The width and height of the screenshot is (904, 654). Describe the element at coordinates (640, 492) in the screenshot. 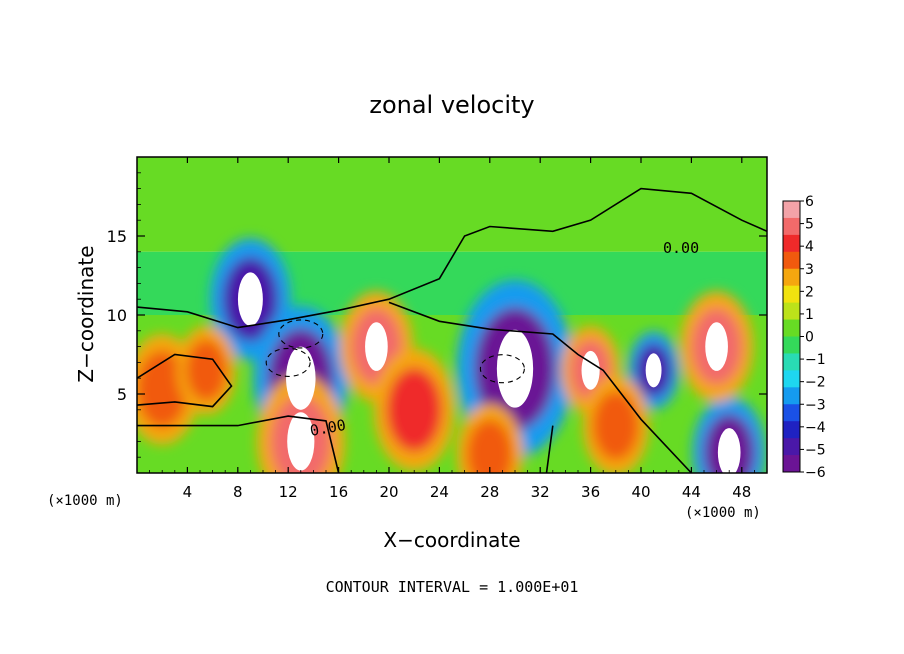

I see `x-tick-label: 40` at that location.